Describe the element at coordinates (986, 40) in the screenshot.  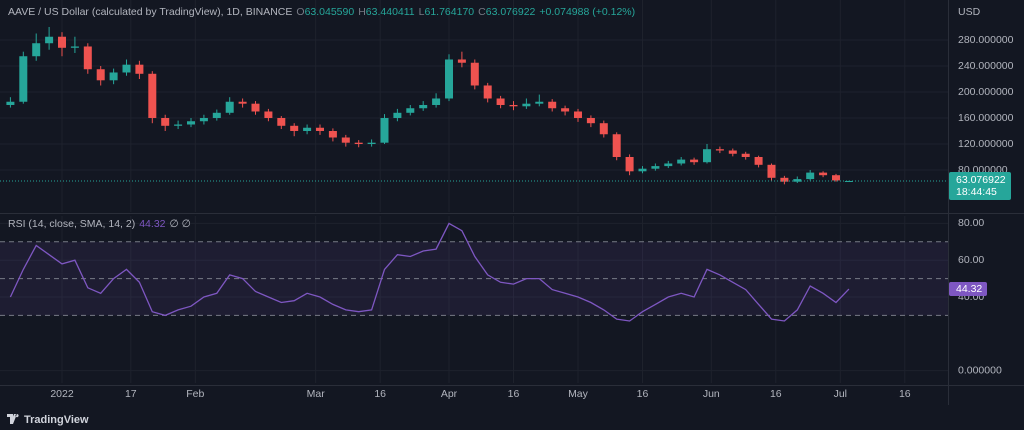
I see `y-tick-label: 280.000000` at that location.